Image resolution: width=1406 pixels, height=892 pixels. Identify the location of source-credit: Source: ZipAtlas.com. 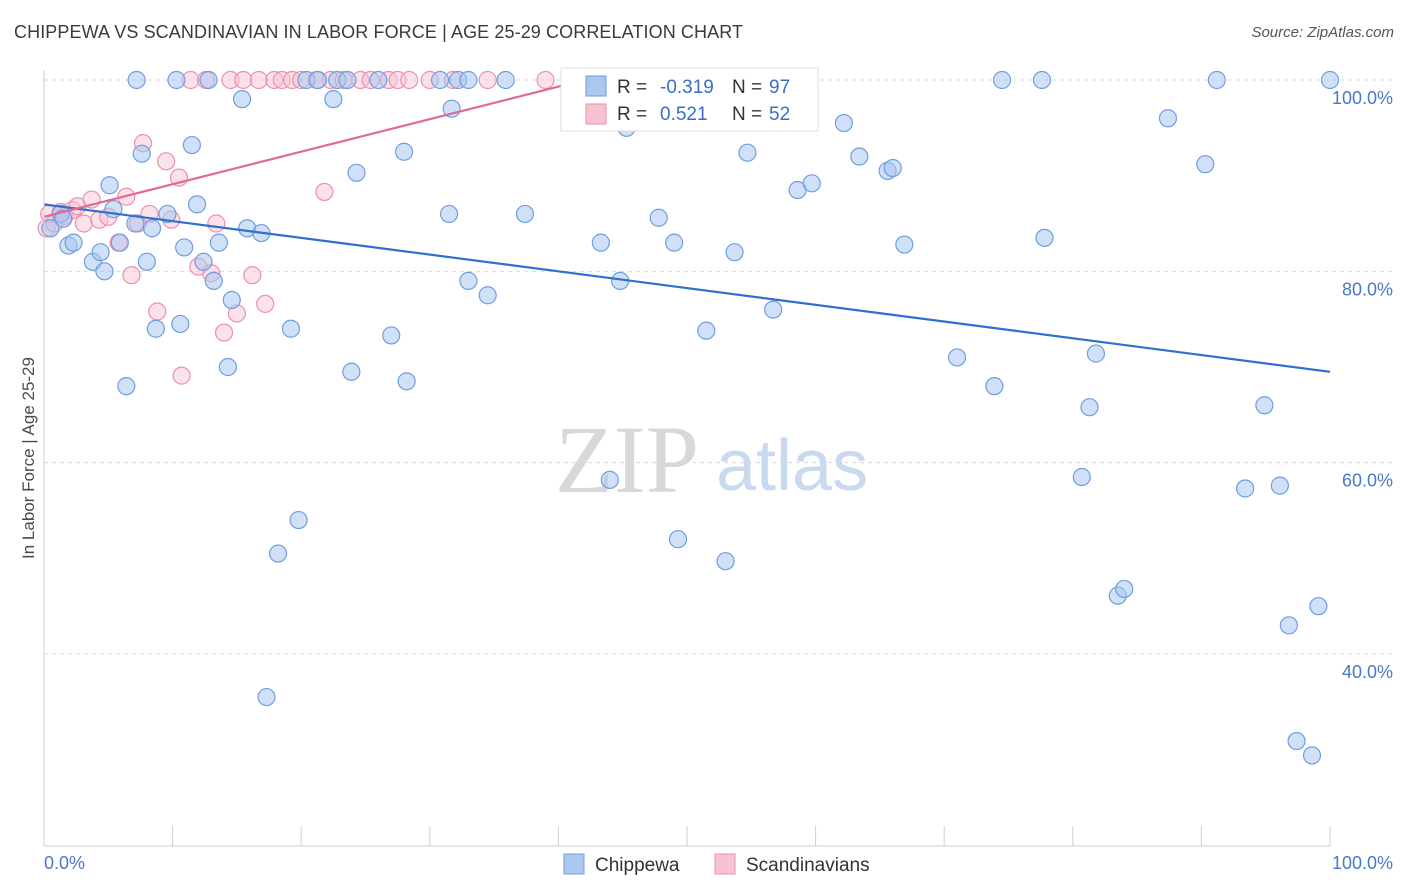
(1322, 32).